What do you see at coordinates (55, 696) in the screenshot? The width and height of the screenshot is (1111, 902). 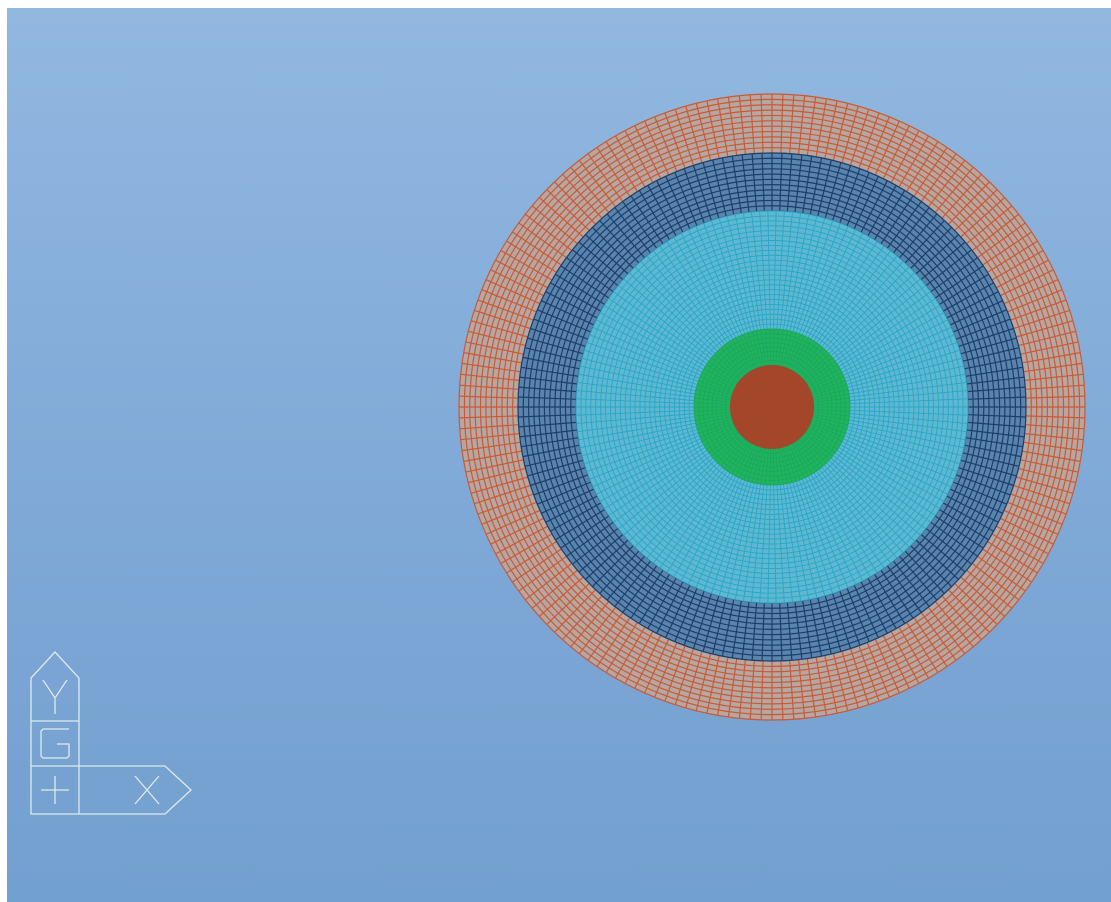 I see `y-axis-label` at bounding box center [55, 696].